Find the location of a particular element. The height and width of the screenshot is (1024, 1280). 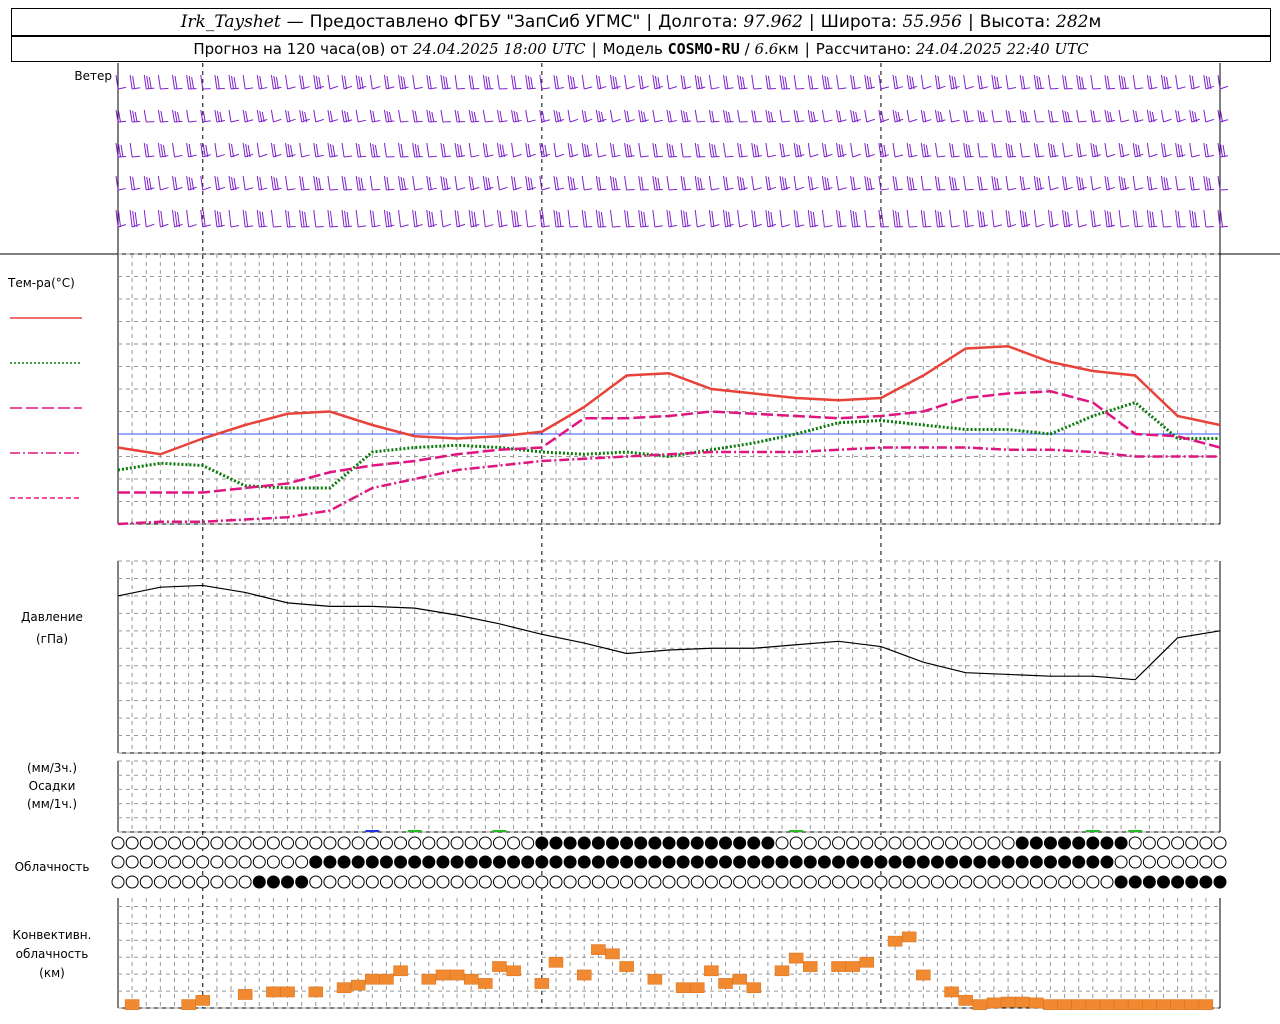

temperature-series-line is located at coordinates (669, 441).